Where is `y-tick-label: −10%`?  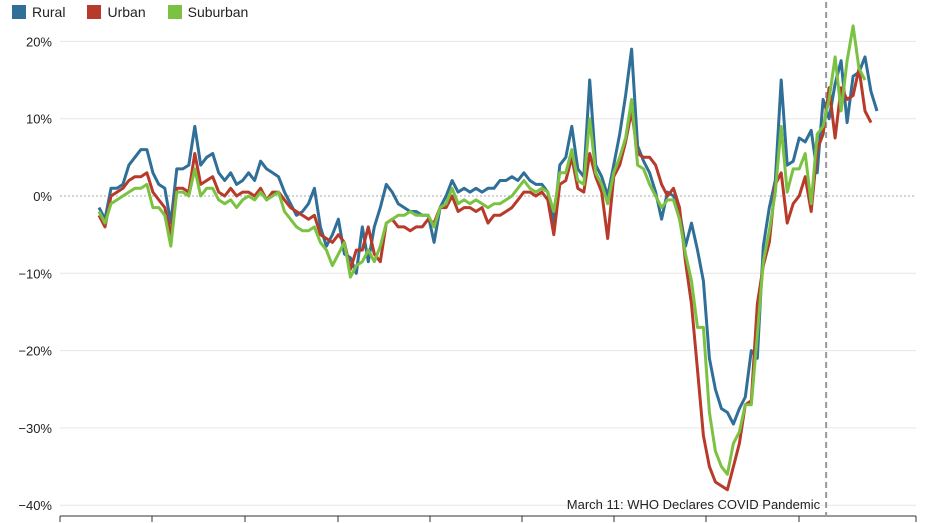
y-tick-label: −10% is located at coordinates (35, 273).